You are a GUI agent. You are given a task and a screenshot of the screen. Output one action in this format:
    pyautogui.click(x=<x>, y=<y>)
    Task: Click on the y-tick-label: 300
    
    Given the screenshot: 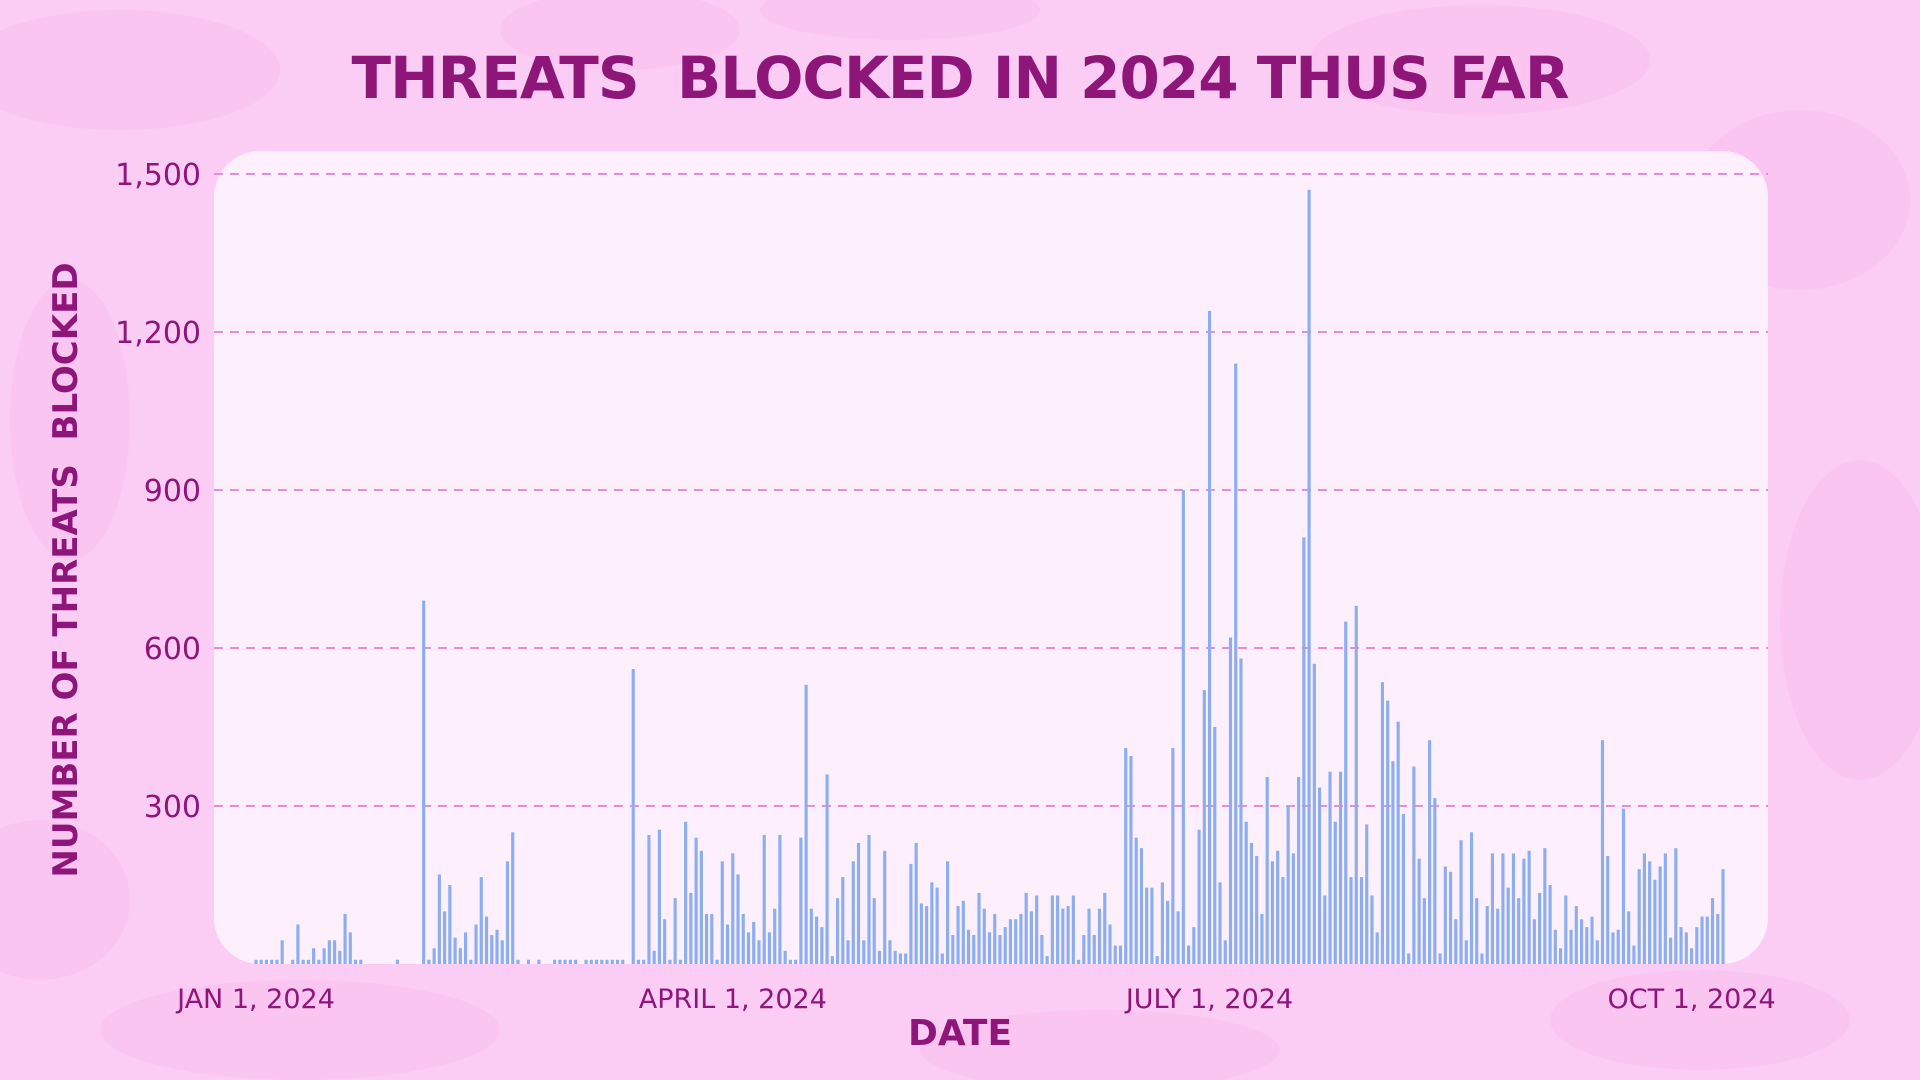 What is the action you would take?
    pyautogui.click(x=172, y=807)
    